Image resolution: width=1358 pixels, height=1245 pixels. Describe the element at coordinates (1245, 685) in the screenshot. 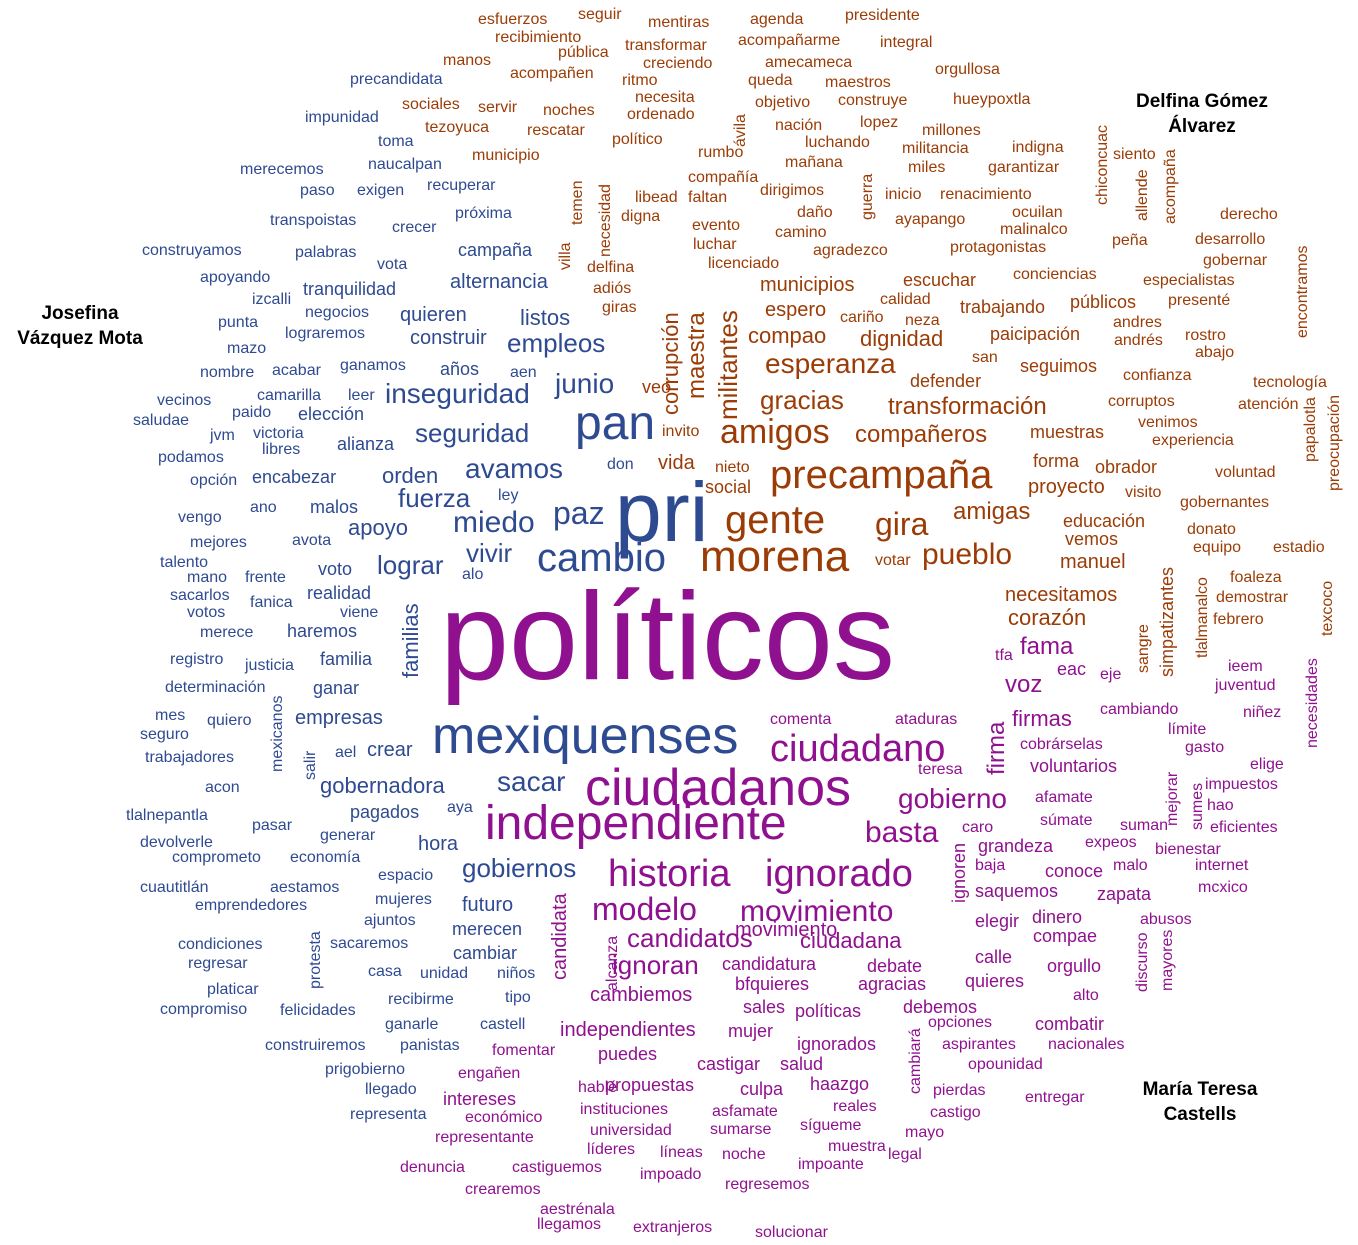

I see `word-juventud: juventud` at that location.